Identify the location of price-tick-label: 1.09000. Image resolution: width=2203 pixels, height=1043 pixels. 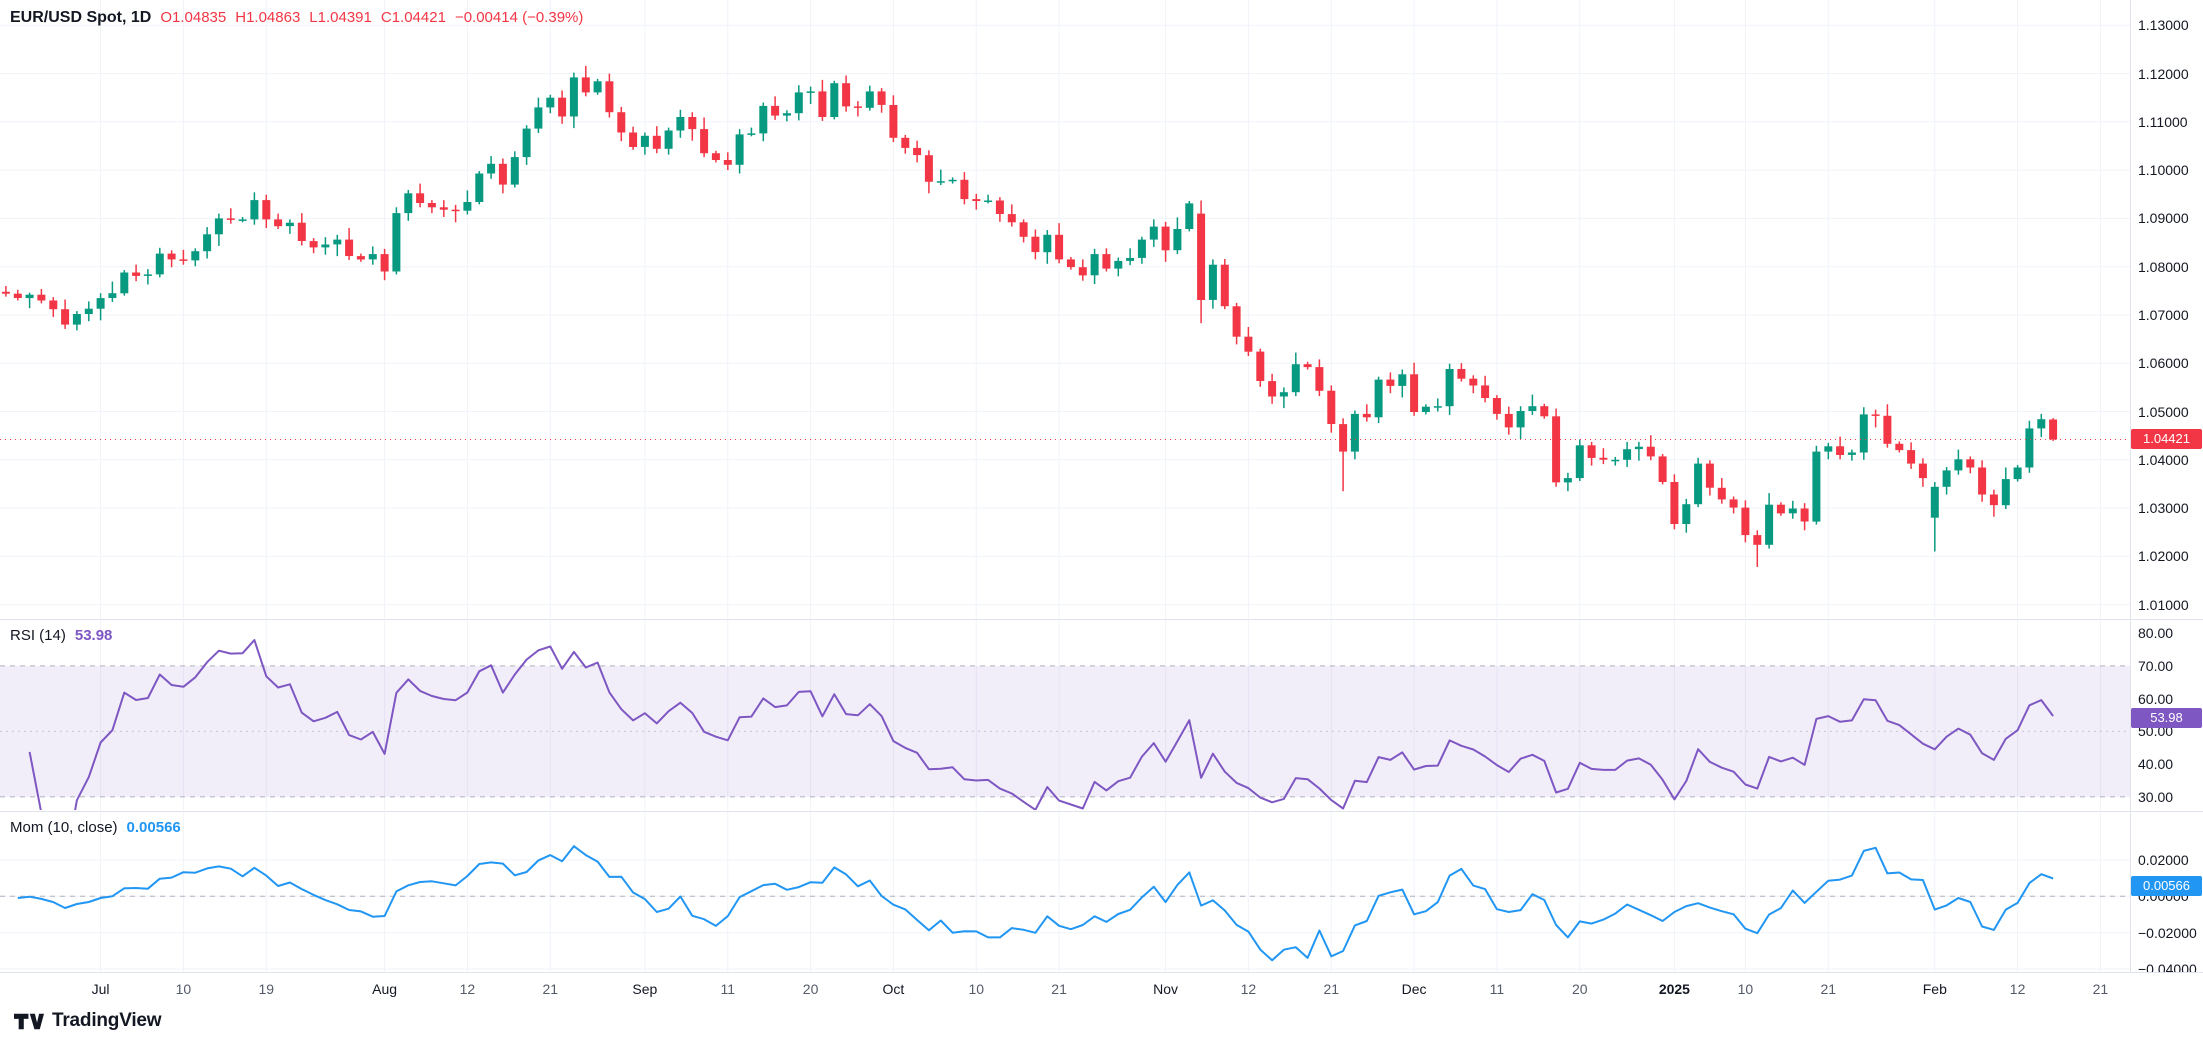
(2163, 218).